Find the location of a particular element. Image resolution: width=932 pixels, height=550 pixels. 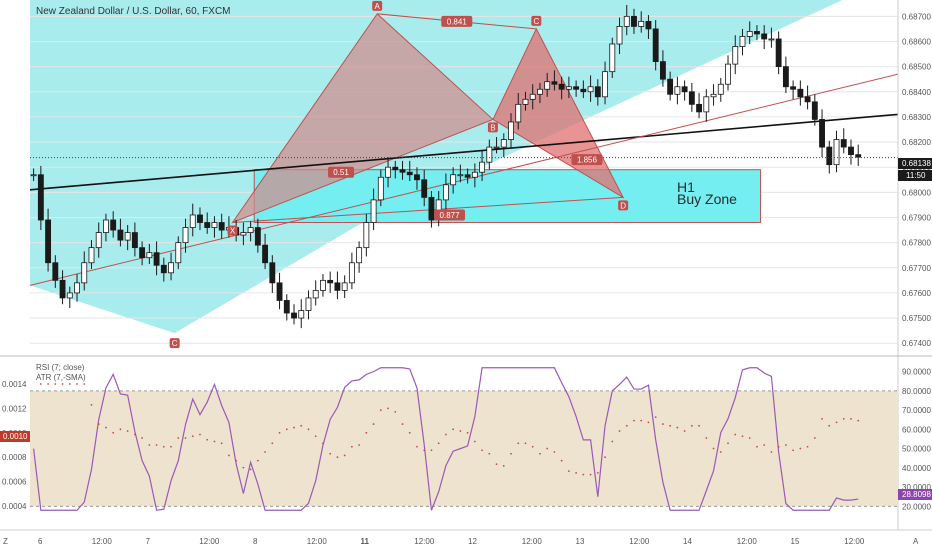

fib-tag-text: 0.841 is located at coordinates (457, 21).